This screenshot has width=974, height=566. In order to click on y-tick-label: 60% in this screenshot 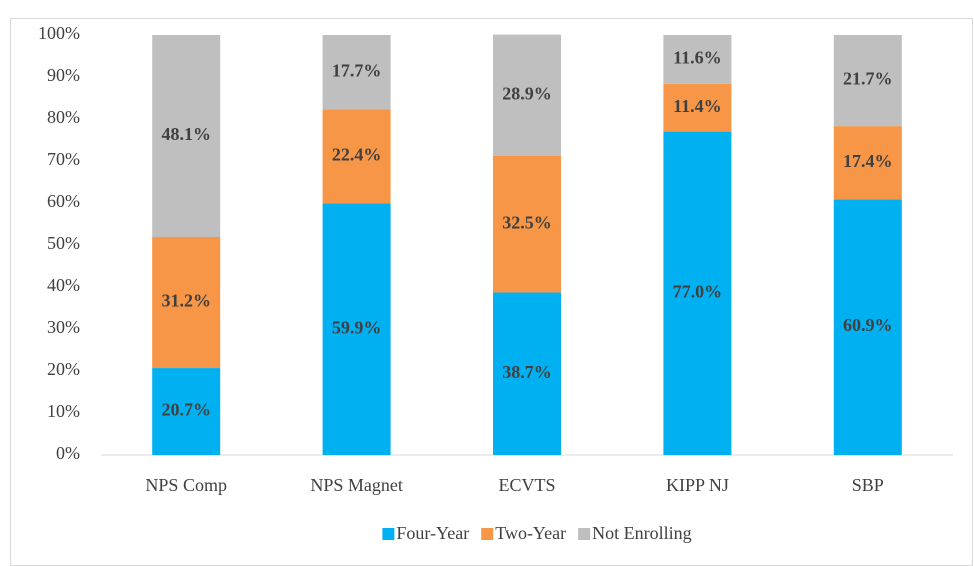, I will do `click(63, 201)`.